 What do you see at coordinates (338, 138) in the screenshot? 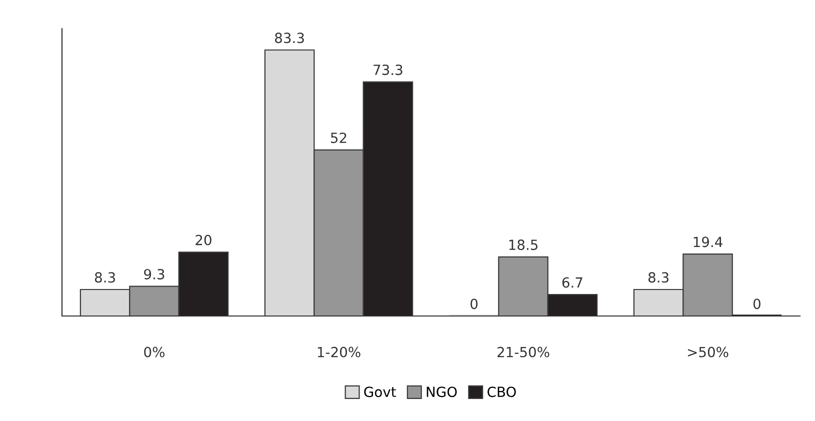
I see `data-label: 52` at bounding box center [338, 138].